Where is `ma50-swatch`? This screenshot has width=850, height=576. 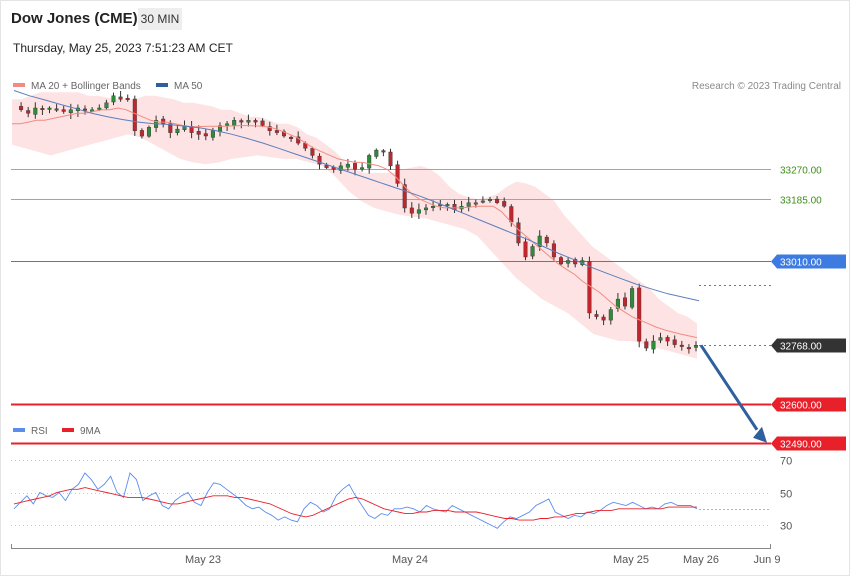 ma50-swatch is located at coordinates (162, 85).